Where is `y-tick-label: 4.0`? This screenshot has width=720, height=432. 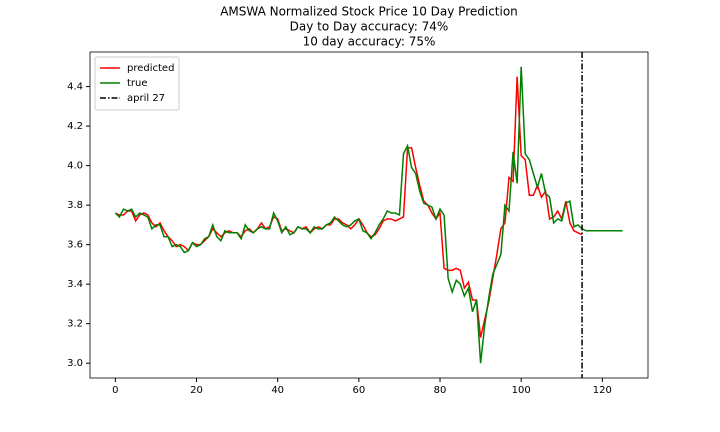
y-tick-label: 4.0 is located at coordinates (75, 166).